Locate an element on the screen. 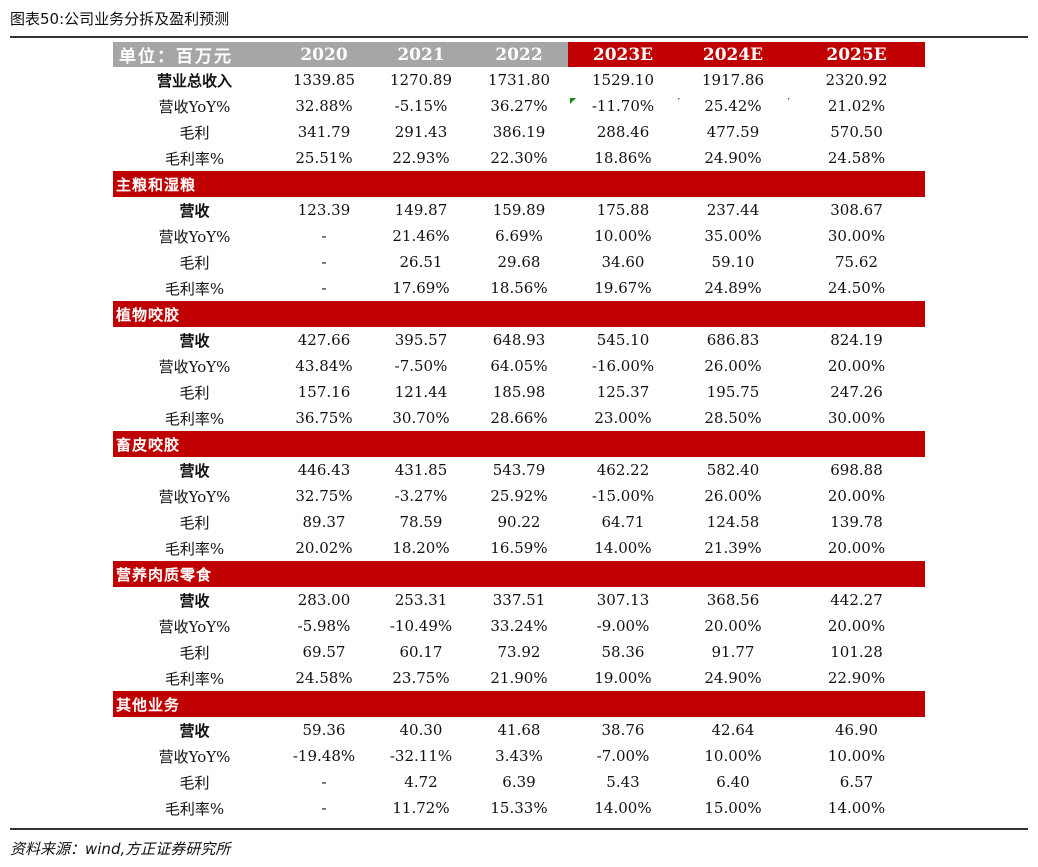 This screenshot has height=867, width=1038. cell-value: 35.00% is located at coordinates (733, 236).